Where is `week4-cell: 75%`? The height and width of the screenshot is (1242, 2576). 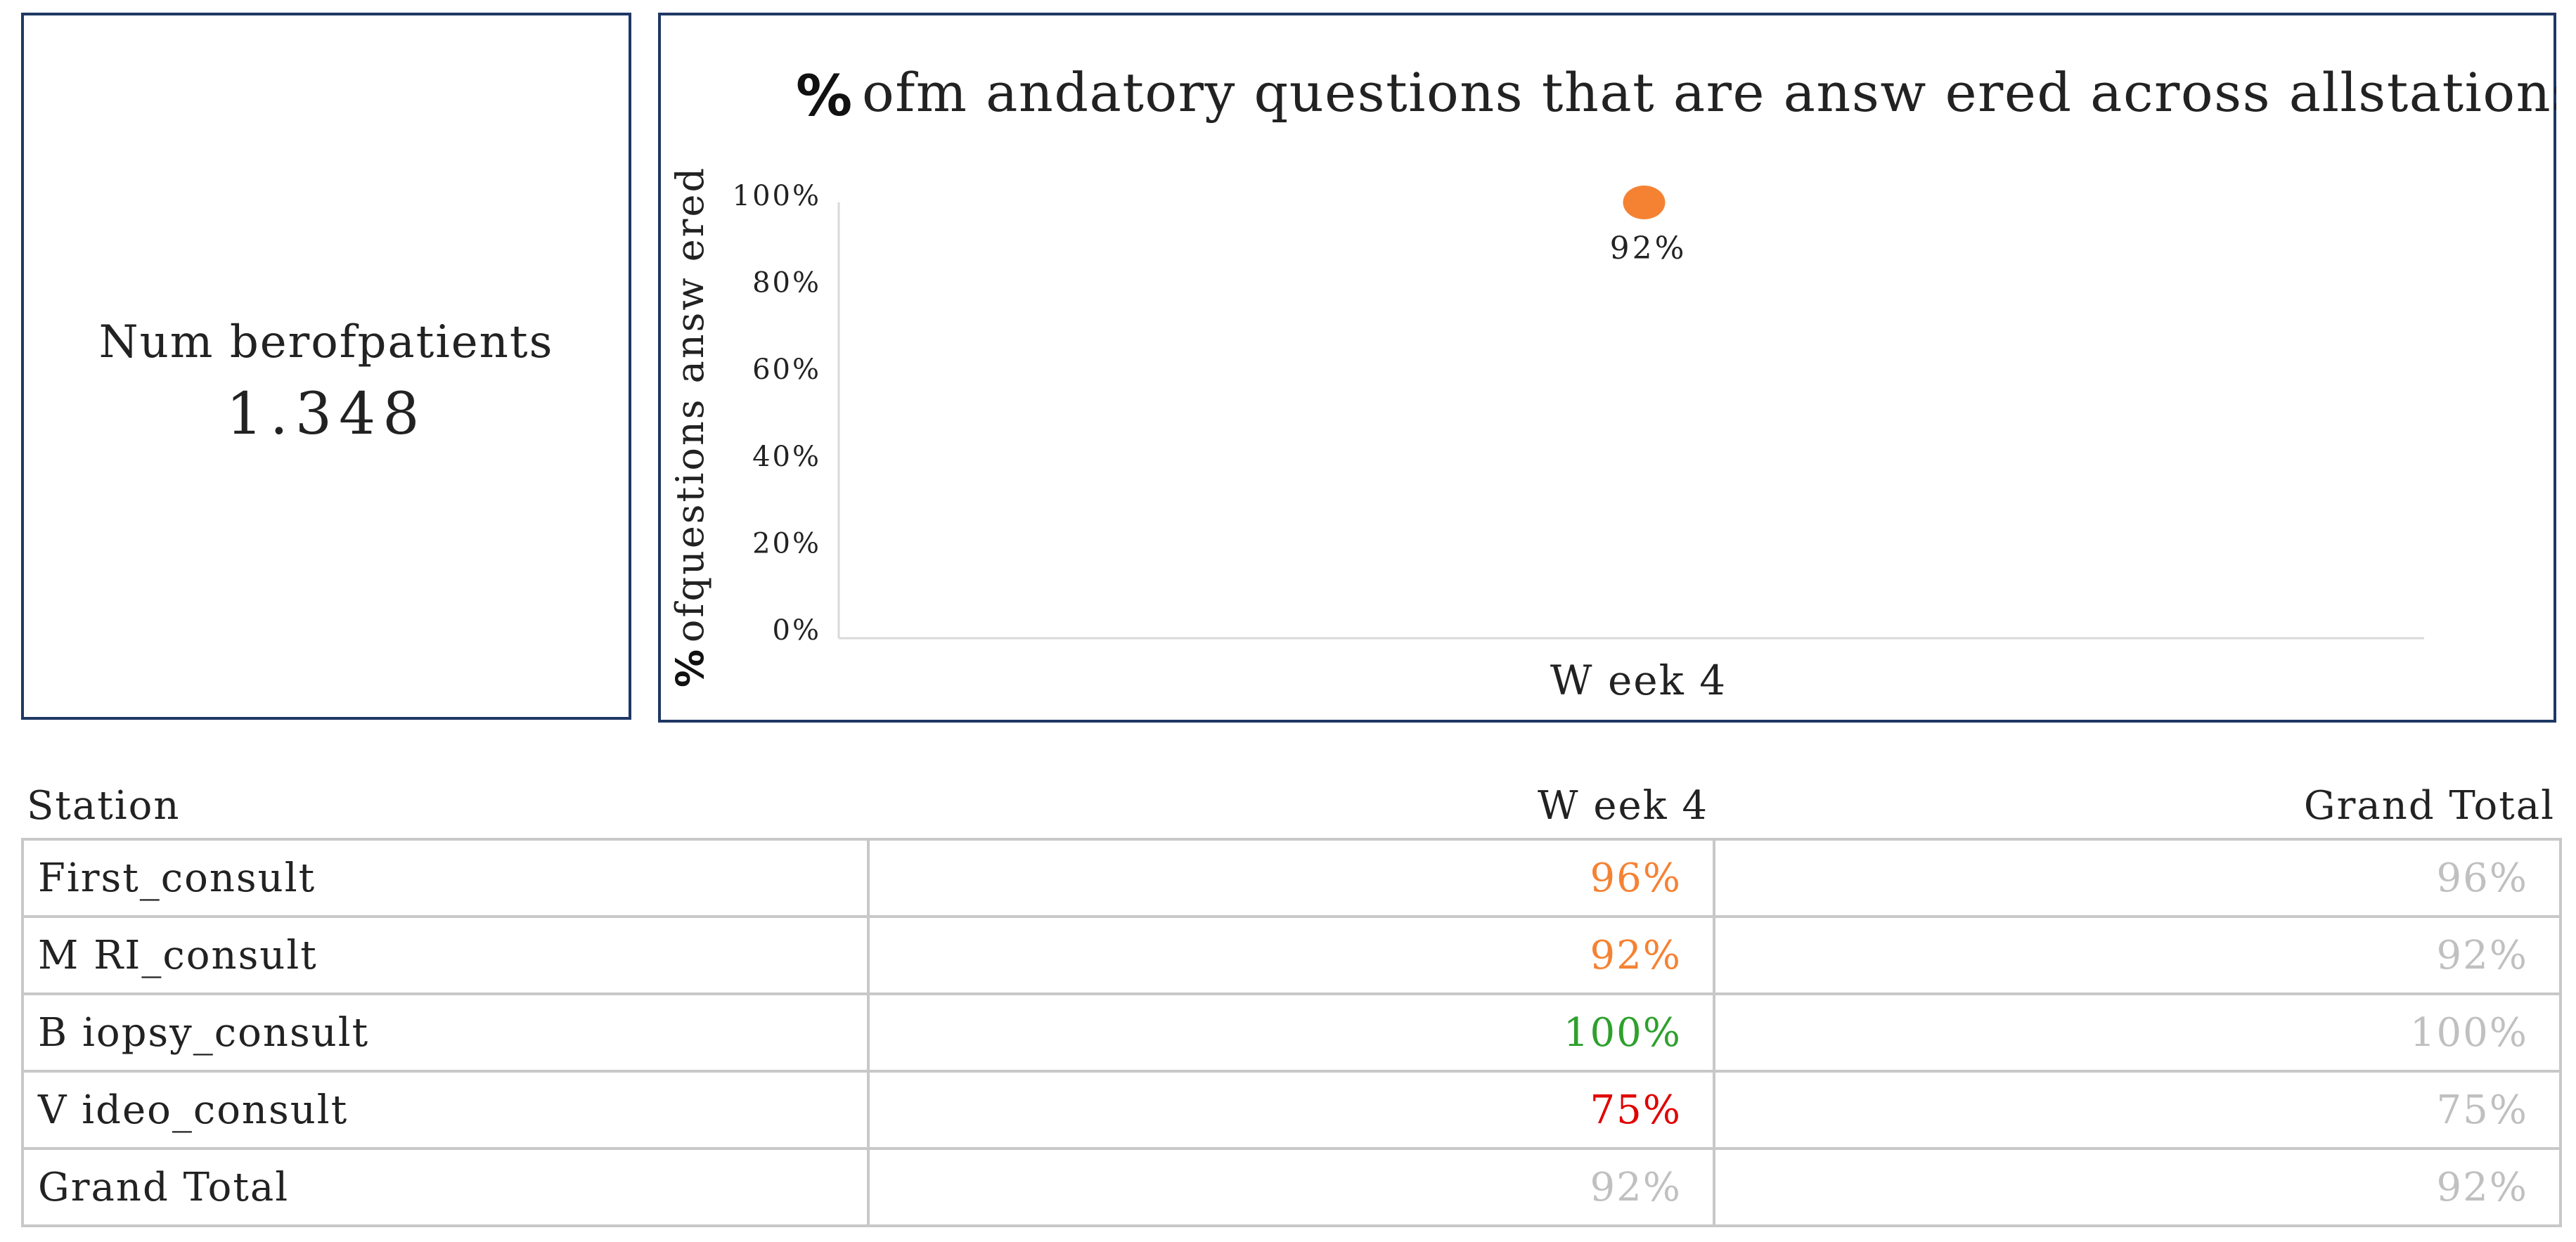 week4-cell: 75% is located at coordinates (1291, 1110).